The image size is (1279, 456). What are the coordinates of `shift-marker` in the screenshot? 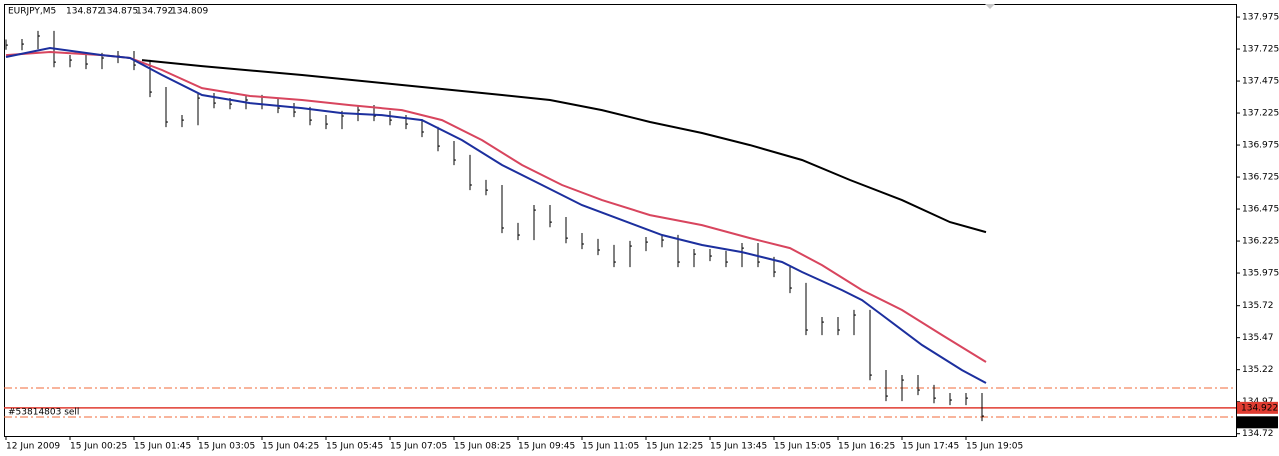 It's located at (990, 6).